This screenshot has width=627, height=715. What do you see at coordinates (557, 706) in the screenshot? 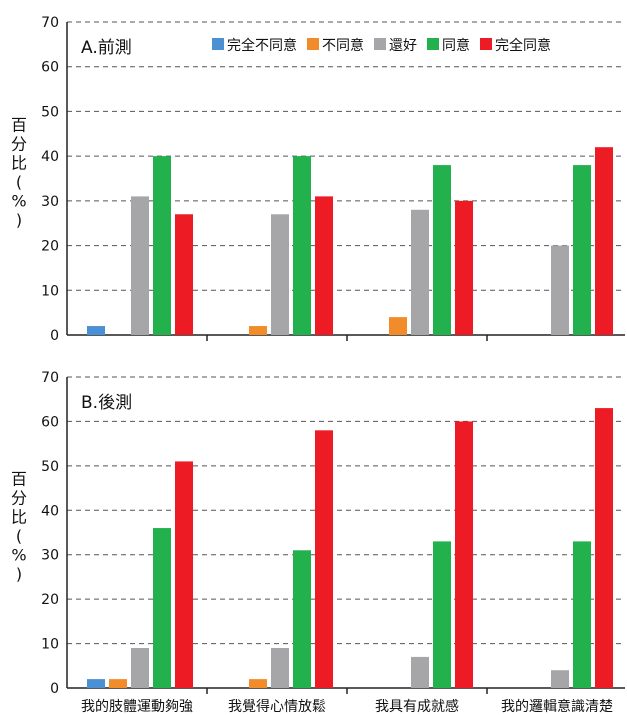
I see `x-category-label: 我的邏輯意識清楚` at bounding box center [557, 706].